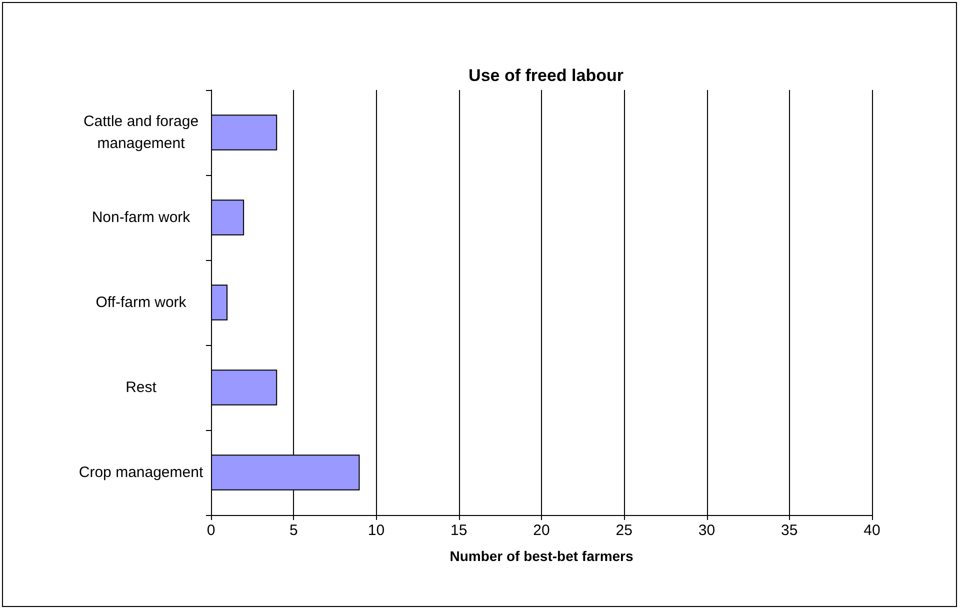 The height and width of the screenshot is (611, 961). Describe the element at coordinates (211, 530) in the screenshot. I see `x-tick-label: 0` at that location.